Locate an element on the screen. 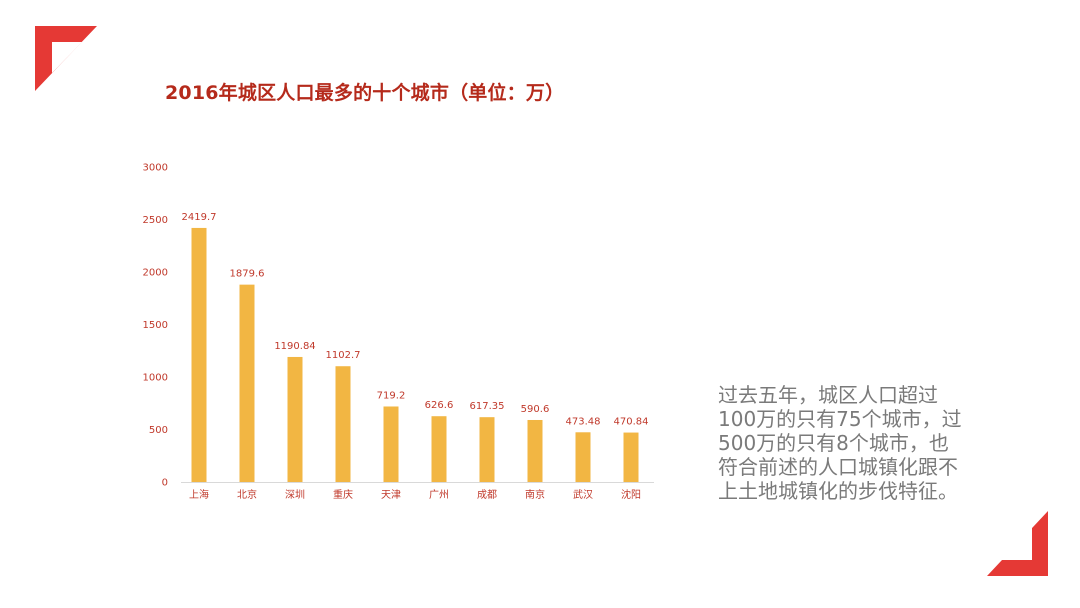 This screenshot has height=608, width=1080. bar-value-label: 1102.7 is located at coordinates (343, 355).